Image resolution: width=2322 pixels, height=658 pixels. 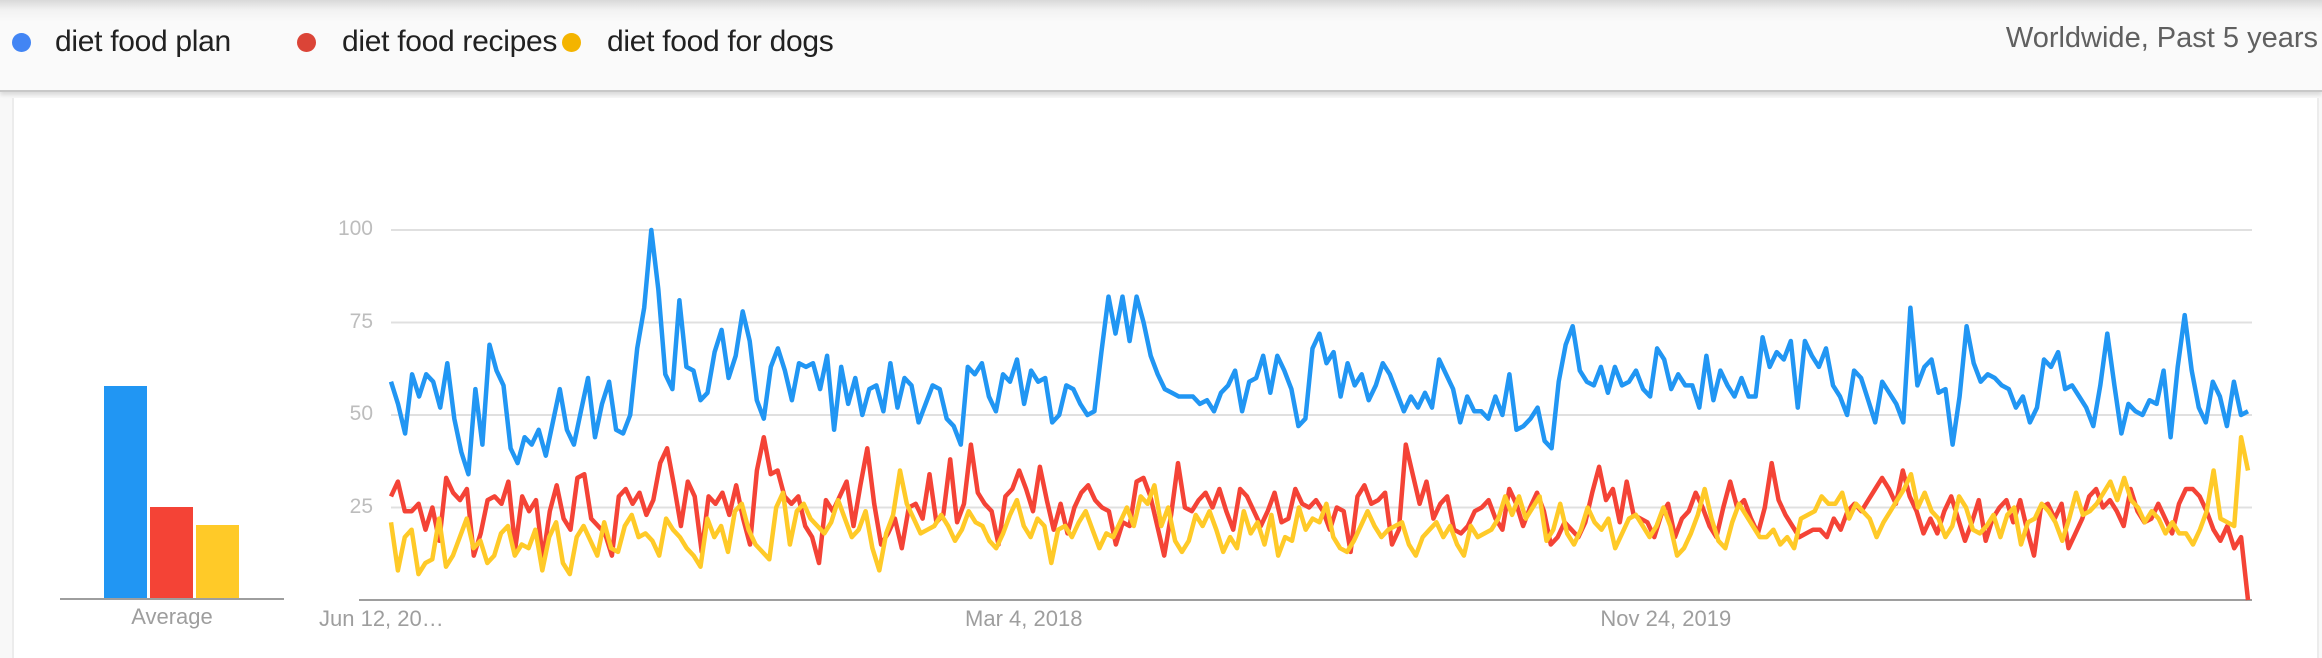 I want to click on legend-label: diet food for dogs, so click(x=720, y=41).